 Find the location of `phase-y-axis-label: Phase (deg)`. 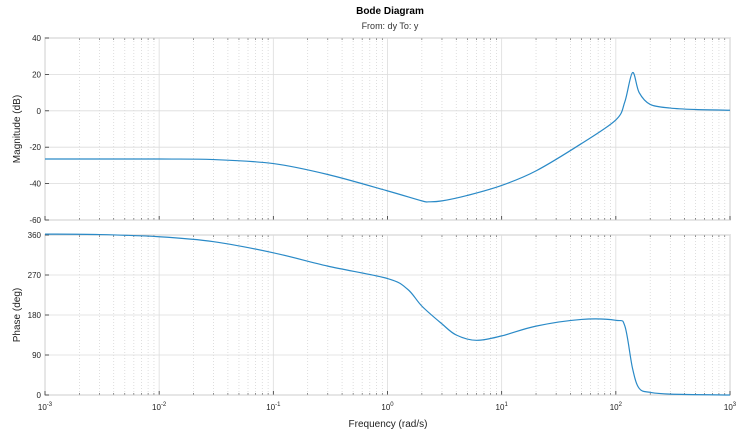

phase-y-axis-label: Phase (deg) is located at coordinates (17, 315).